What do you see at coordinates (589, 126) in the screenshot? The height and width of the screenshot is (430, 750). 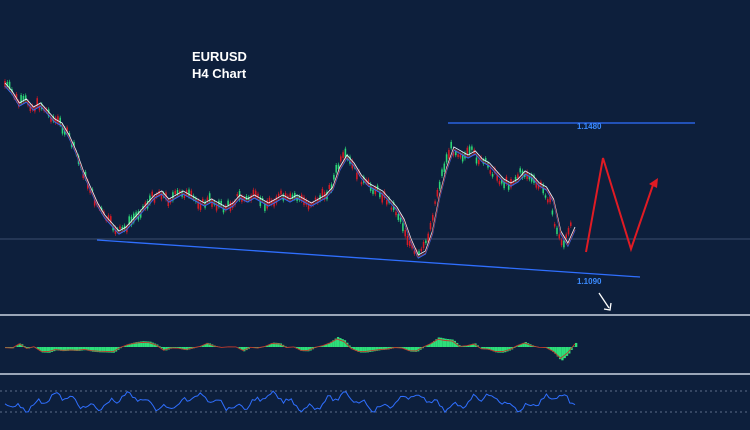 I see `resistance-label: 1.1480` at bounding box center [589, 126].